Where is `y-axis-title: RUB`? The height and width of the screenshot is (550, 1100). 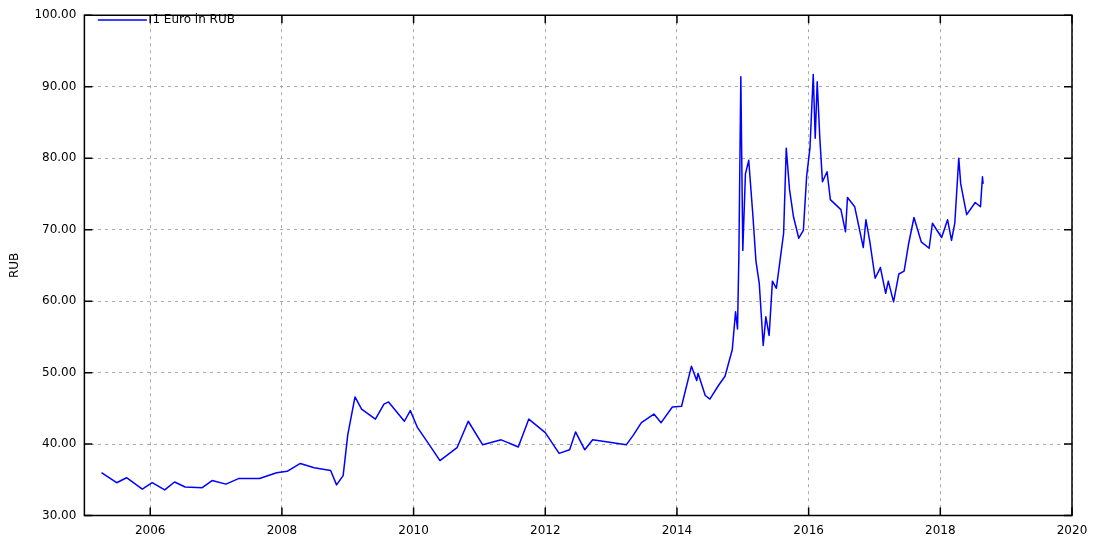
y-axis-title: RUB is located at coordinates (14, 265).